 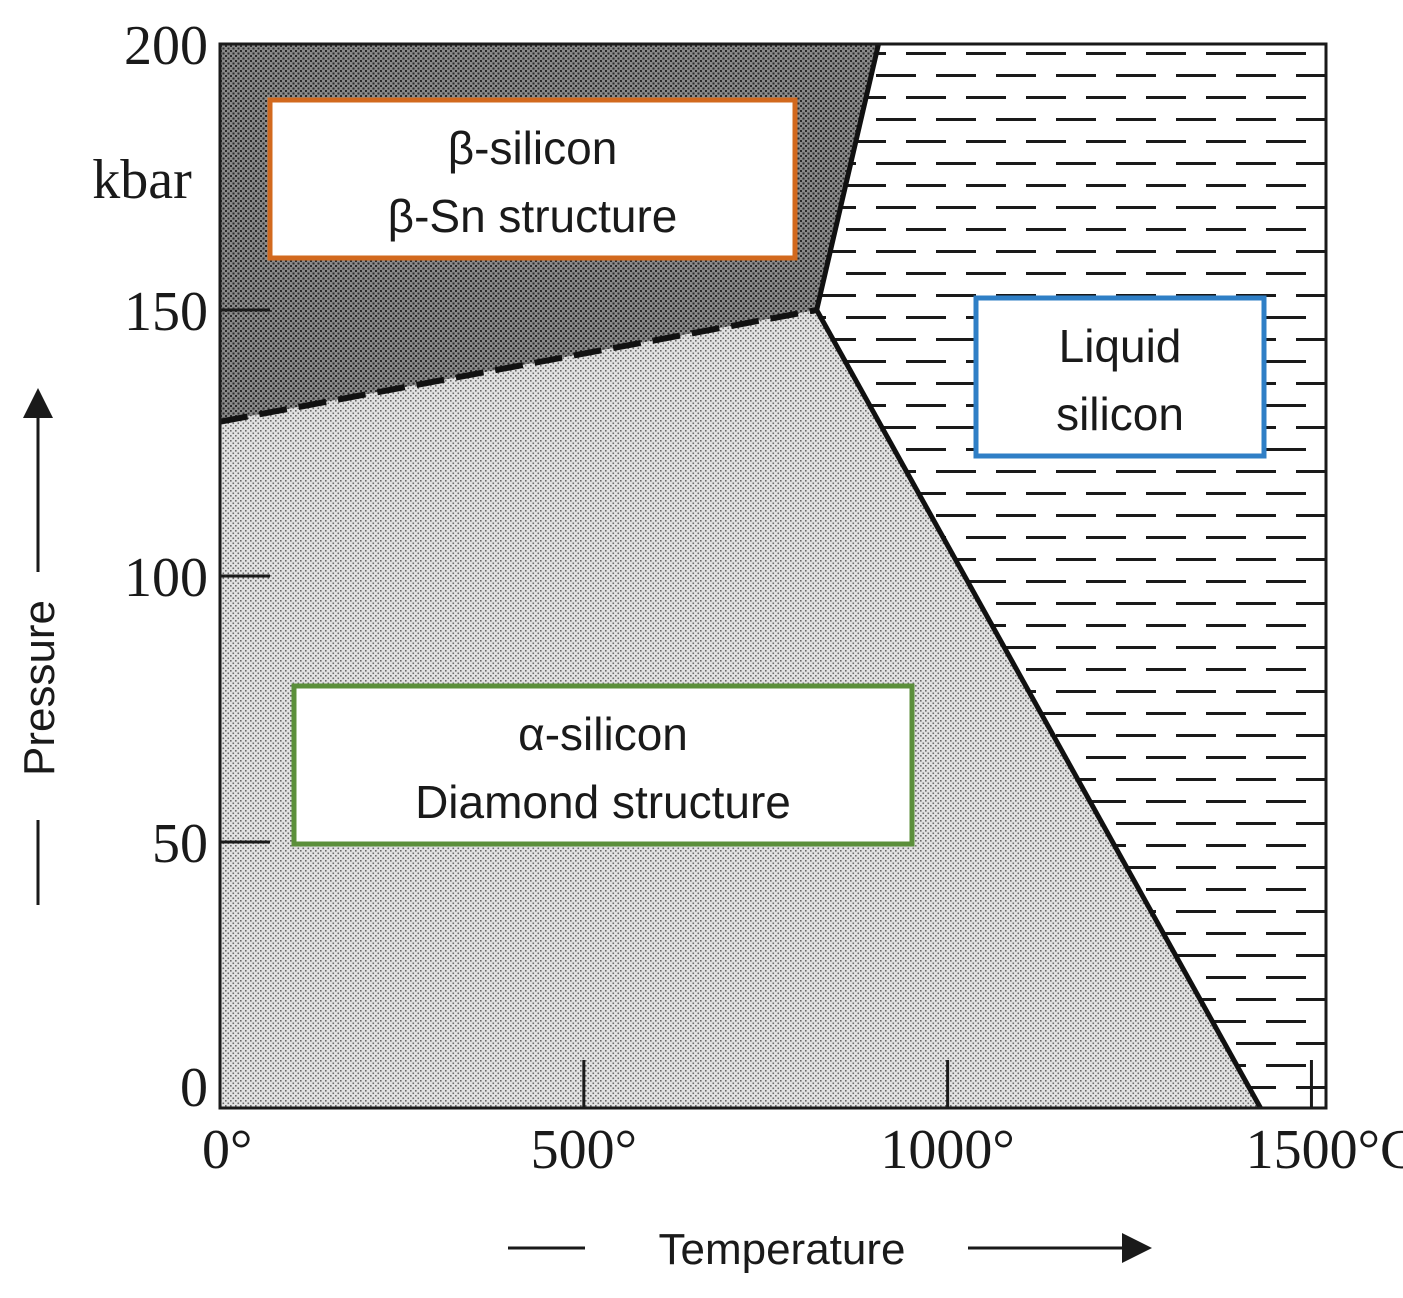 I want to click on y-tick-label: 100, so click(x=166, y=578).